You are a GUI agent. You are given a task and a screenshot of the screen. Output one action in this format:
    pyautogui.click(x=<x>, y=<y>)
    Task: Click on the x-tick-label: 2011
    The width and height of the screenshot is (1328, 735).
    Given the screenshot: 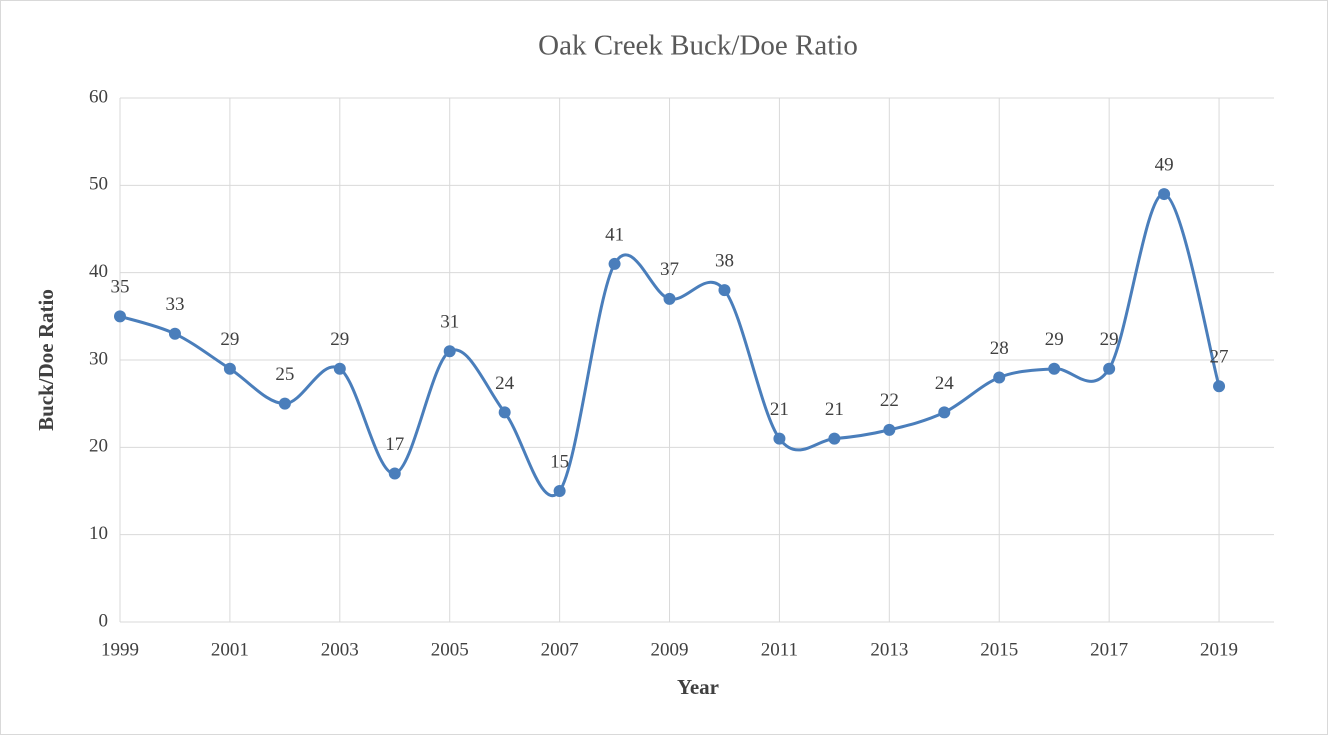 What is the action you would take?
    pyautogui.click(x=779, y=649)
    